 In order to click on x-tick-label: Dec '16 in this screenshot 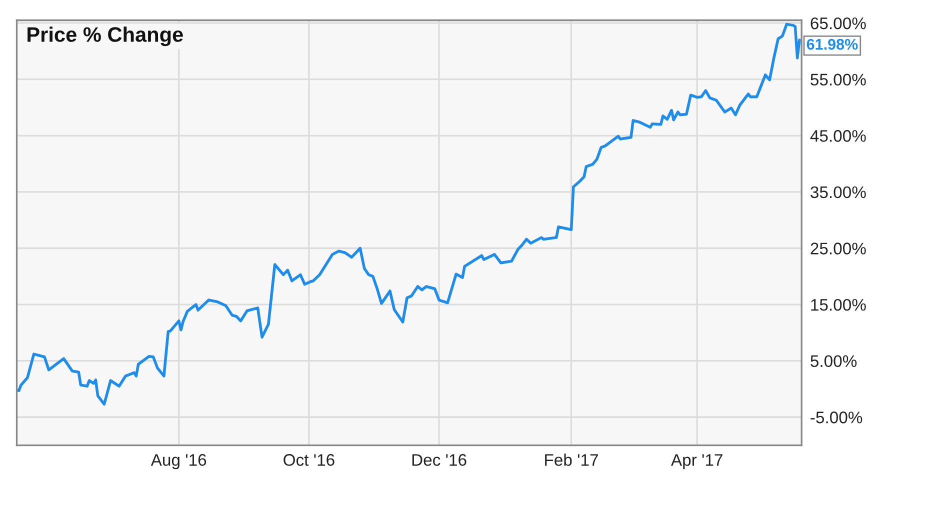, I will do `click(439, 460)`.